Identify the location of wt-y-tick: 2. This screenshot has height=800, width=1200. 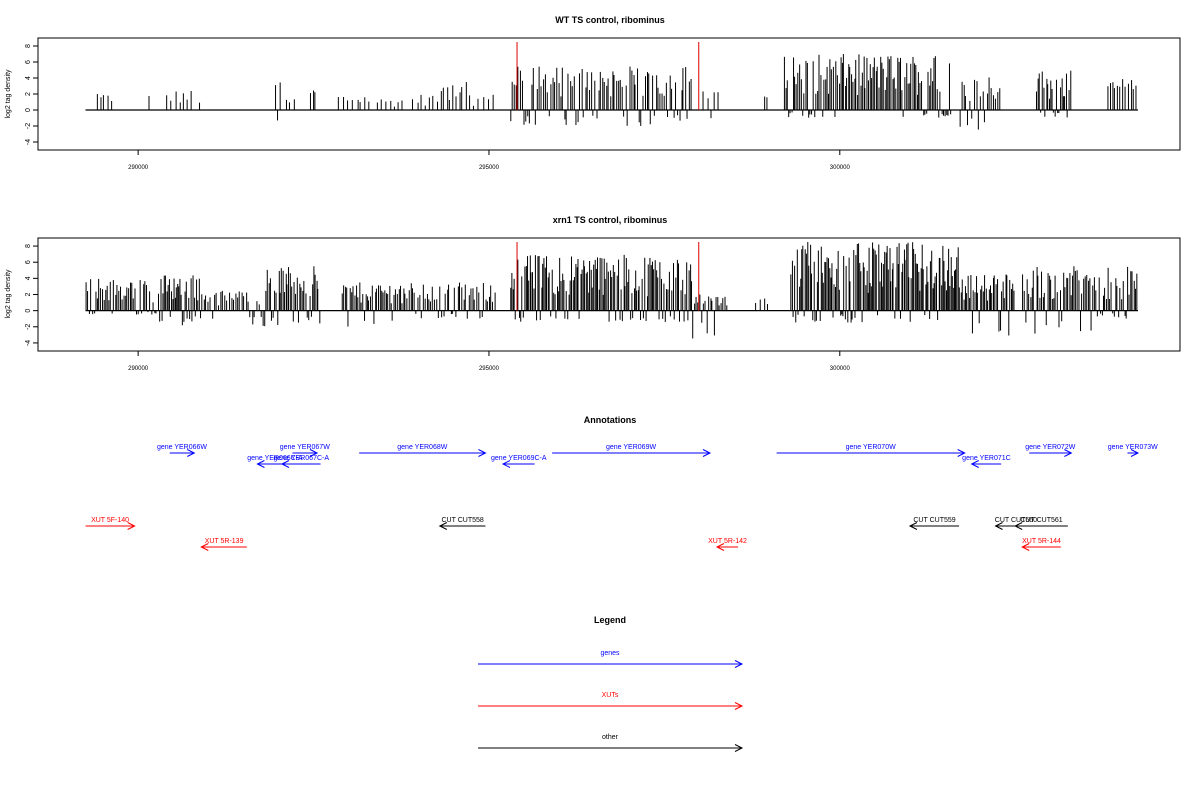
(31, 94).